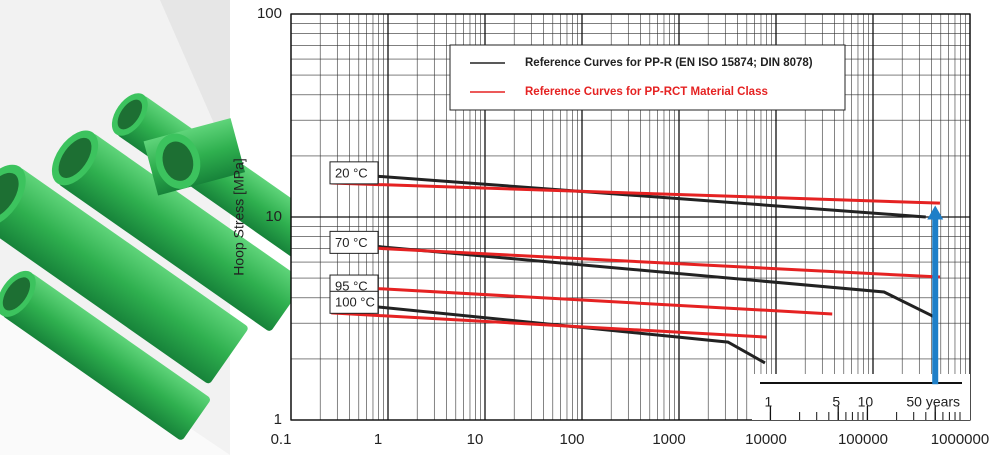 The height and width of the screenshot is (460, 1000). What do you see at coordinates (269, 13) in the screenshot?
I see `y-tick-label: 100` at bounding box center [269, 13].